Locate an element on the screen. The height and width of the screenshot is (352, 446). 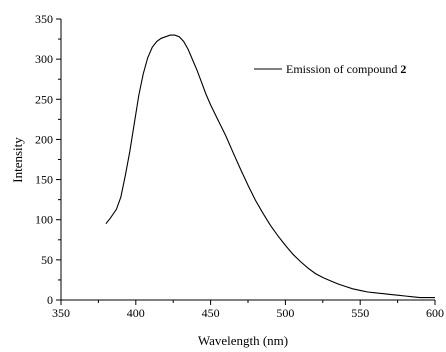
y-tick-label: 200 is located at coordinates (44, 139).